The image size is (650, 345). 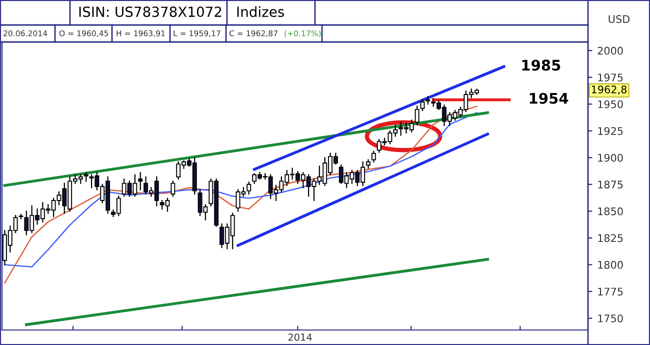 I want to click on y-tick-label: 1925, so click(x=610, y=131).